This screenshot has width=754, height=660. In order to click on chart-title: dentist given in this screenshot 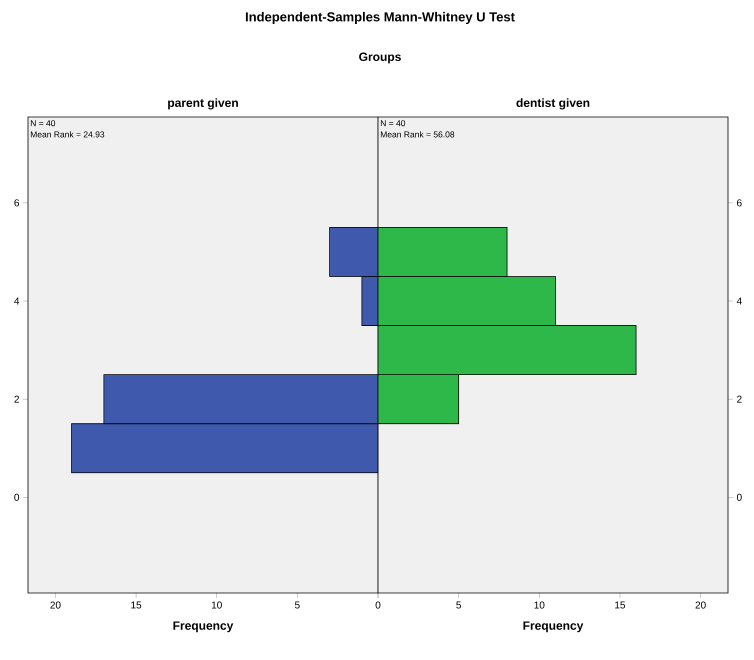, I will do `click(553, 104)`.